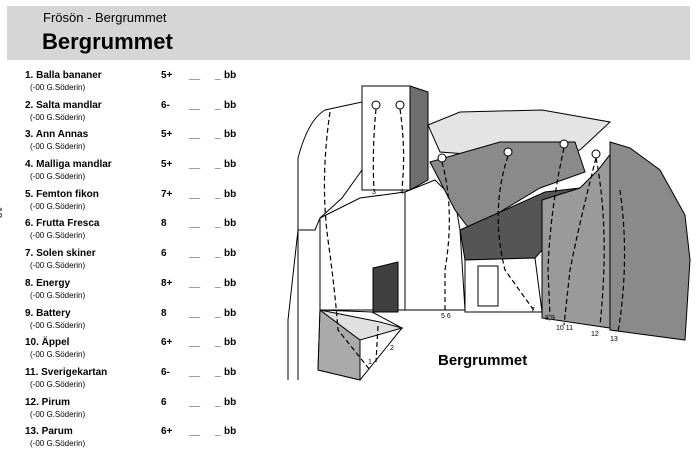 This screenshot has width=700, height=459. What do you see at coordinates (164, 313) in the screenshot?
I see `route-grade: 8` at bounding box center [164, 313].